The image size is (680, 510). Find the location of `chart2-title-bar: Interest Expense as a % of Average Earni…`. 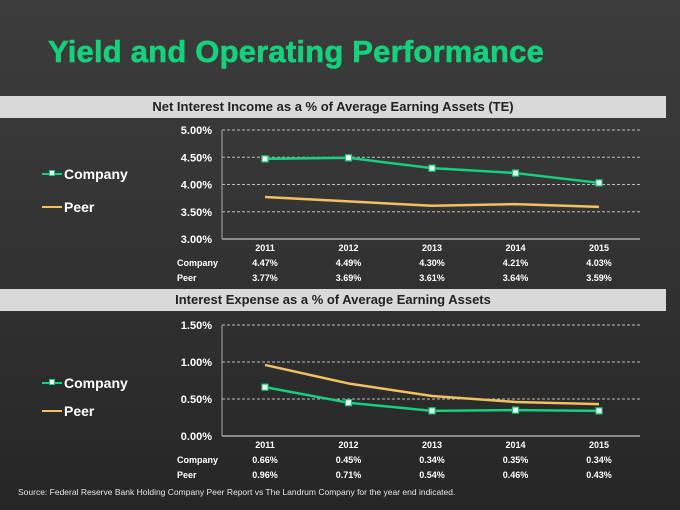

chart2-title-bar: Interest Expense as a % of Average Earni… is located at coordinates (333, 300).